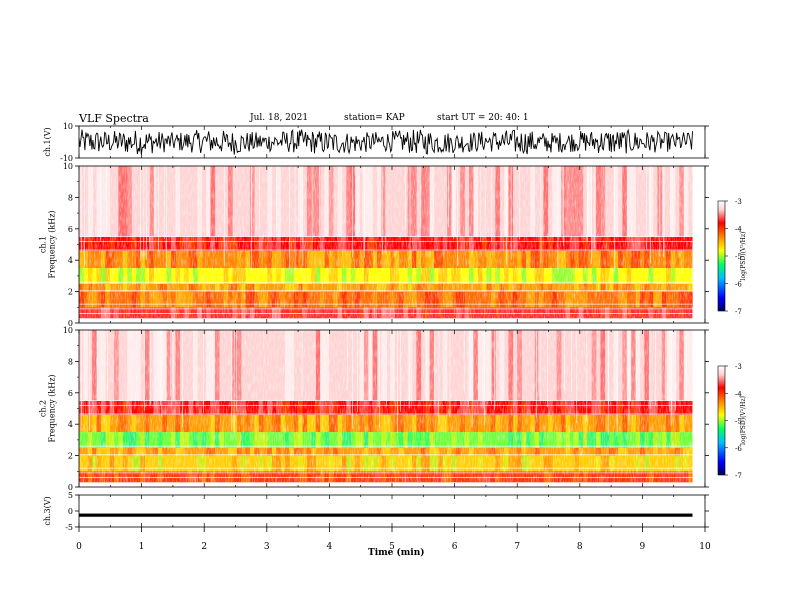 The image size is (792, 612). Describe the element at coordinates (386, 515) in the screenshot. I see `ch3-waveform-trace` at that location.